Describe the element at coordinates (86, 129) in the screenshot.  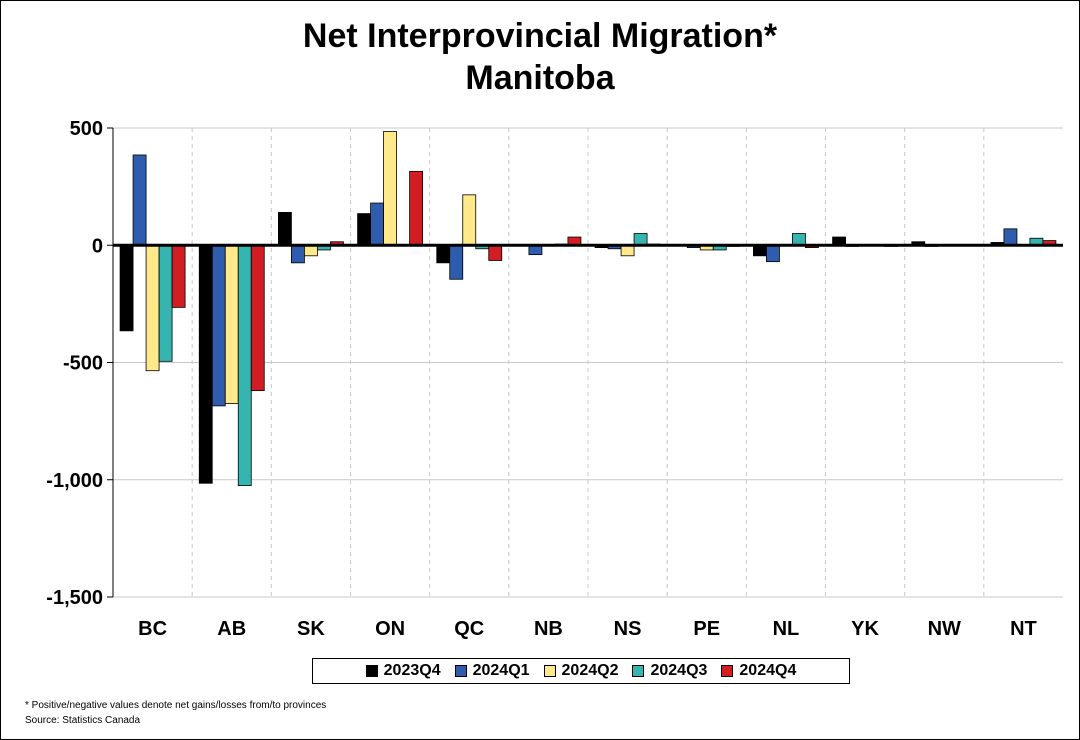
I see `y-tick-label: 500` at that location.